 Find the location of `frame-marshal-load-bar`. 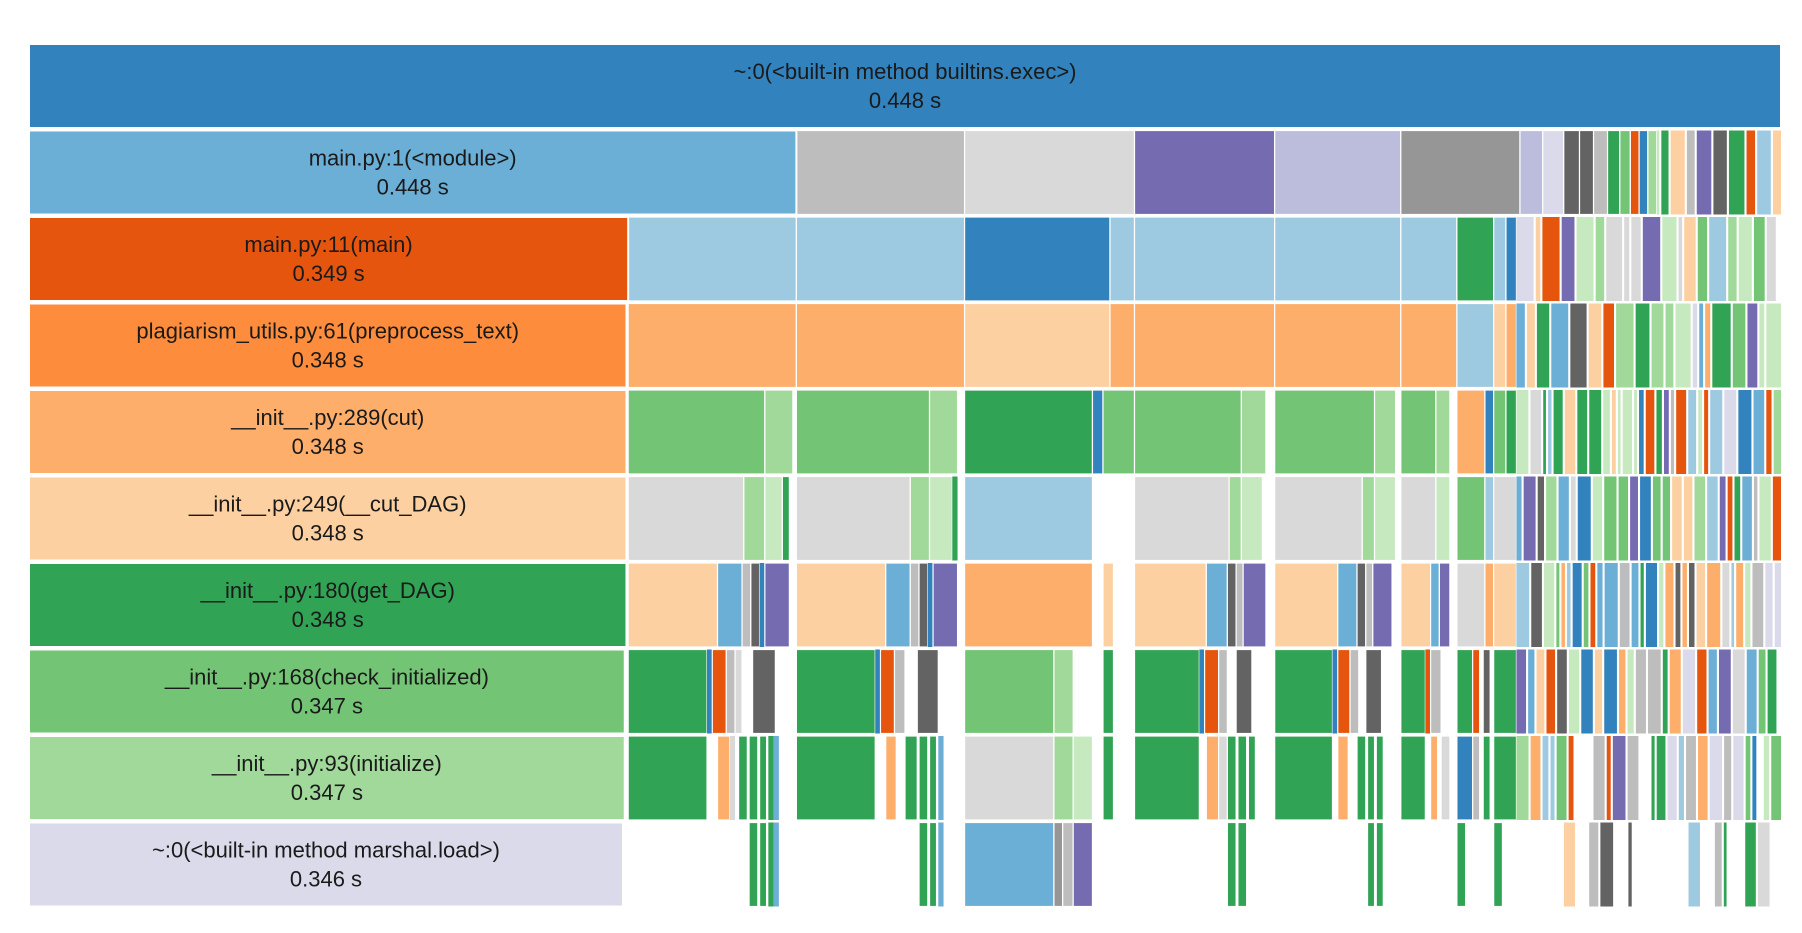

frame-marshal-load-bar is located at coordinates (326, 864).